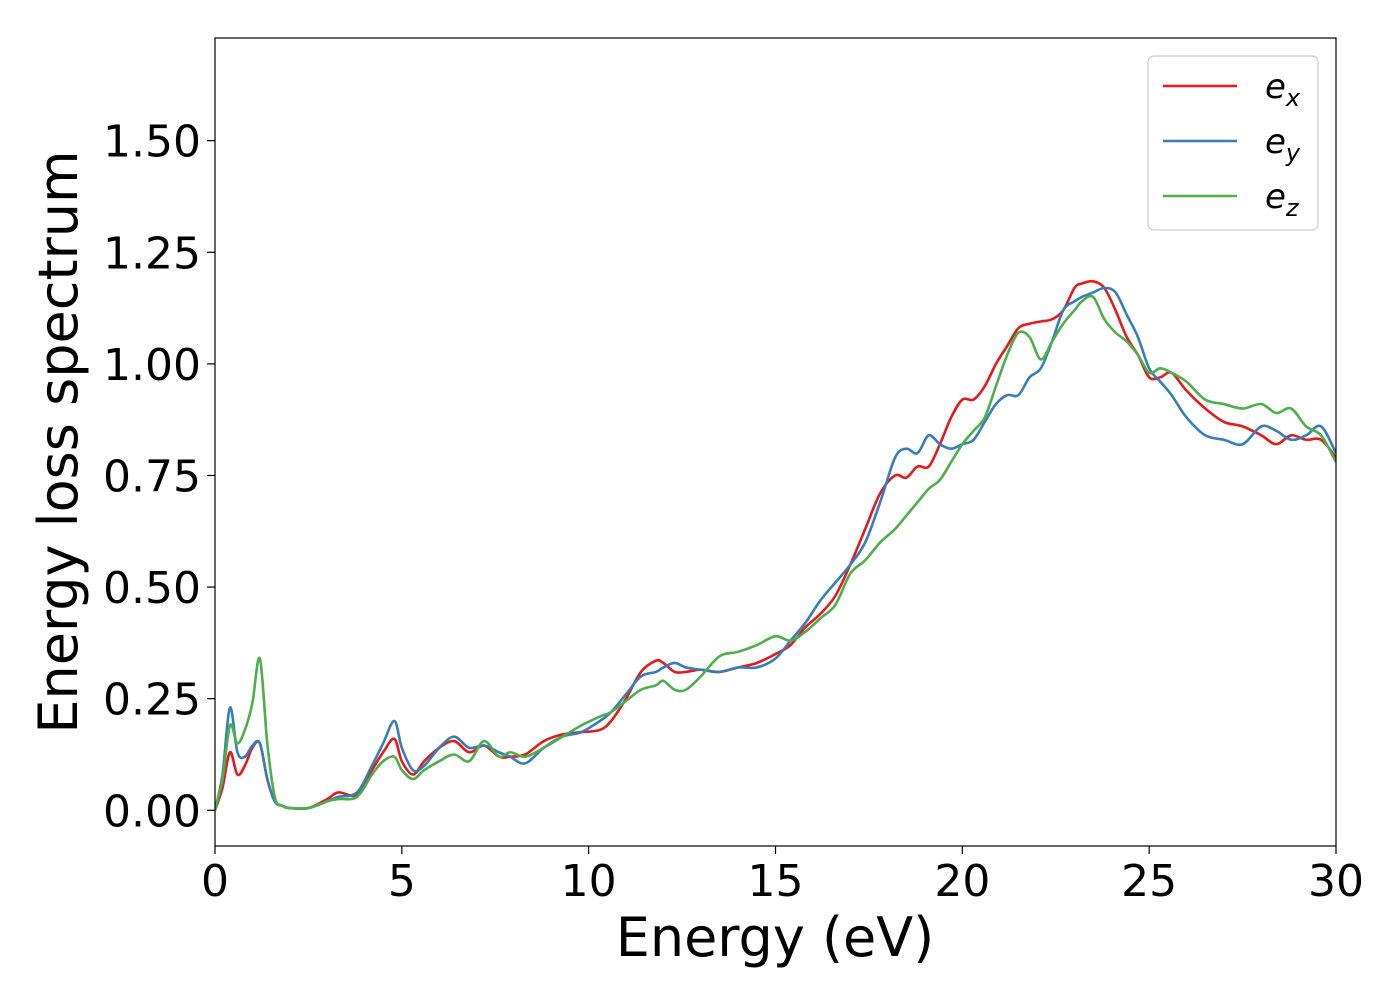  Describe the element at coordinates (152, 811) in the screenshot. I see `y-tick-label: 0.00` at that location.